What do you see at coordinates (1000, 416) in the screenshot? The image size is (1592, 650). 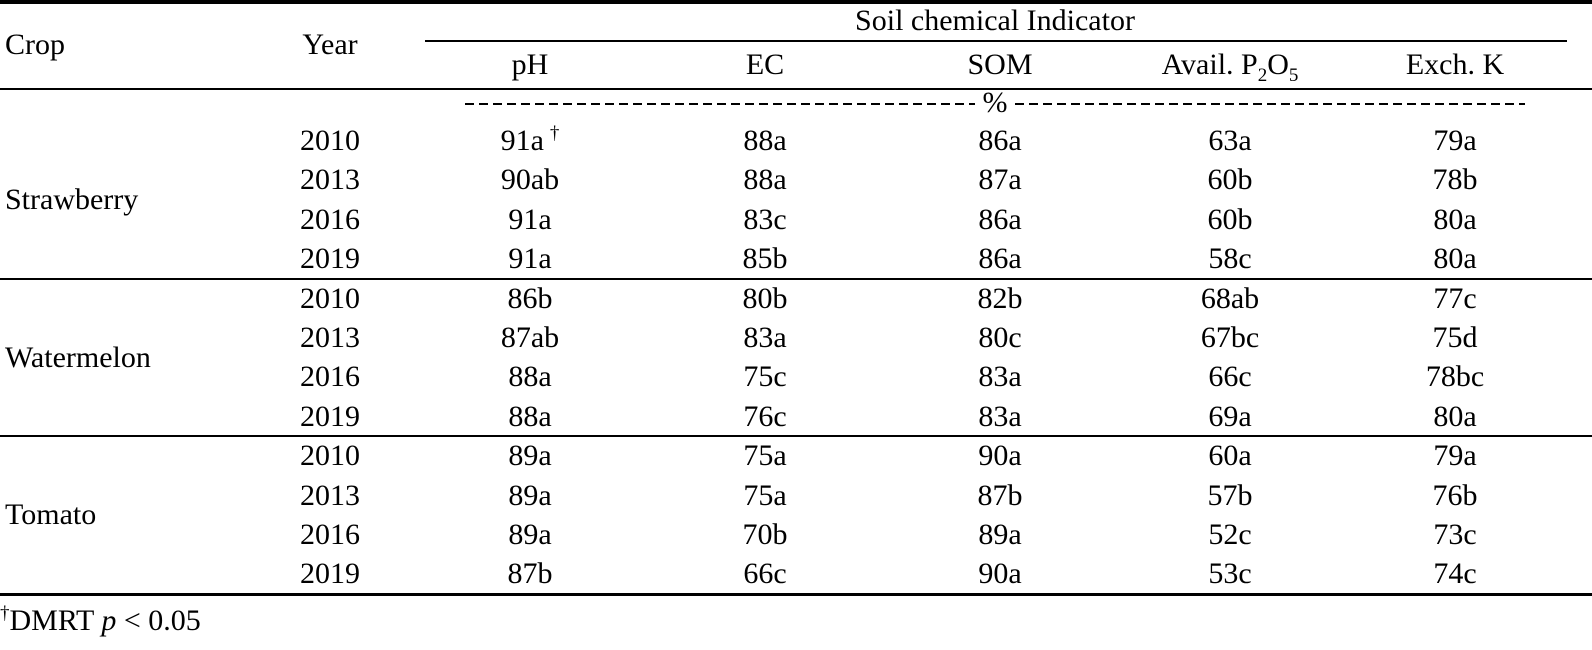 I see `value-text: 83a` at bounding box center [1000, 416].